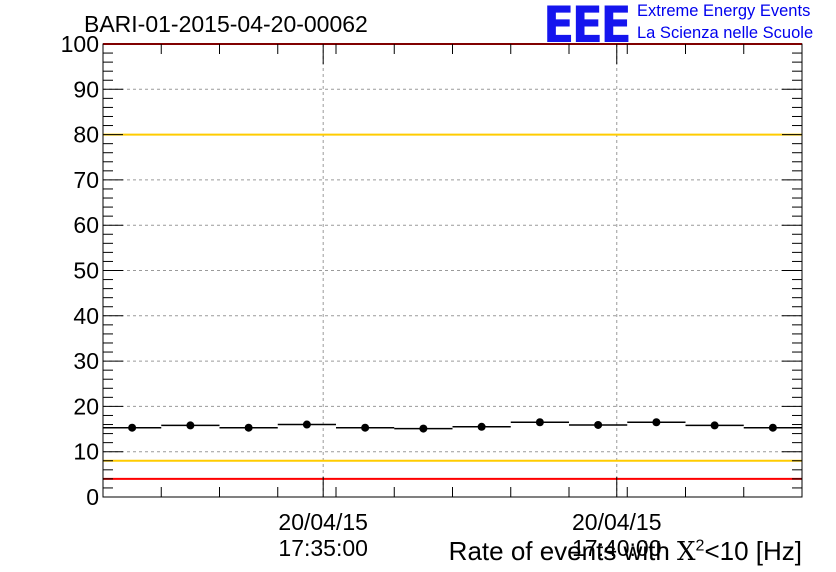 The image size is (836, 572). Describe the element at coordinates (86, 89) in the screenshot. I see `y-tick-label: 90` at that location.